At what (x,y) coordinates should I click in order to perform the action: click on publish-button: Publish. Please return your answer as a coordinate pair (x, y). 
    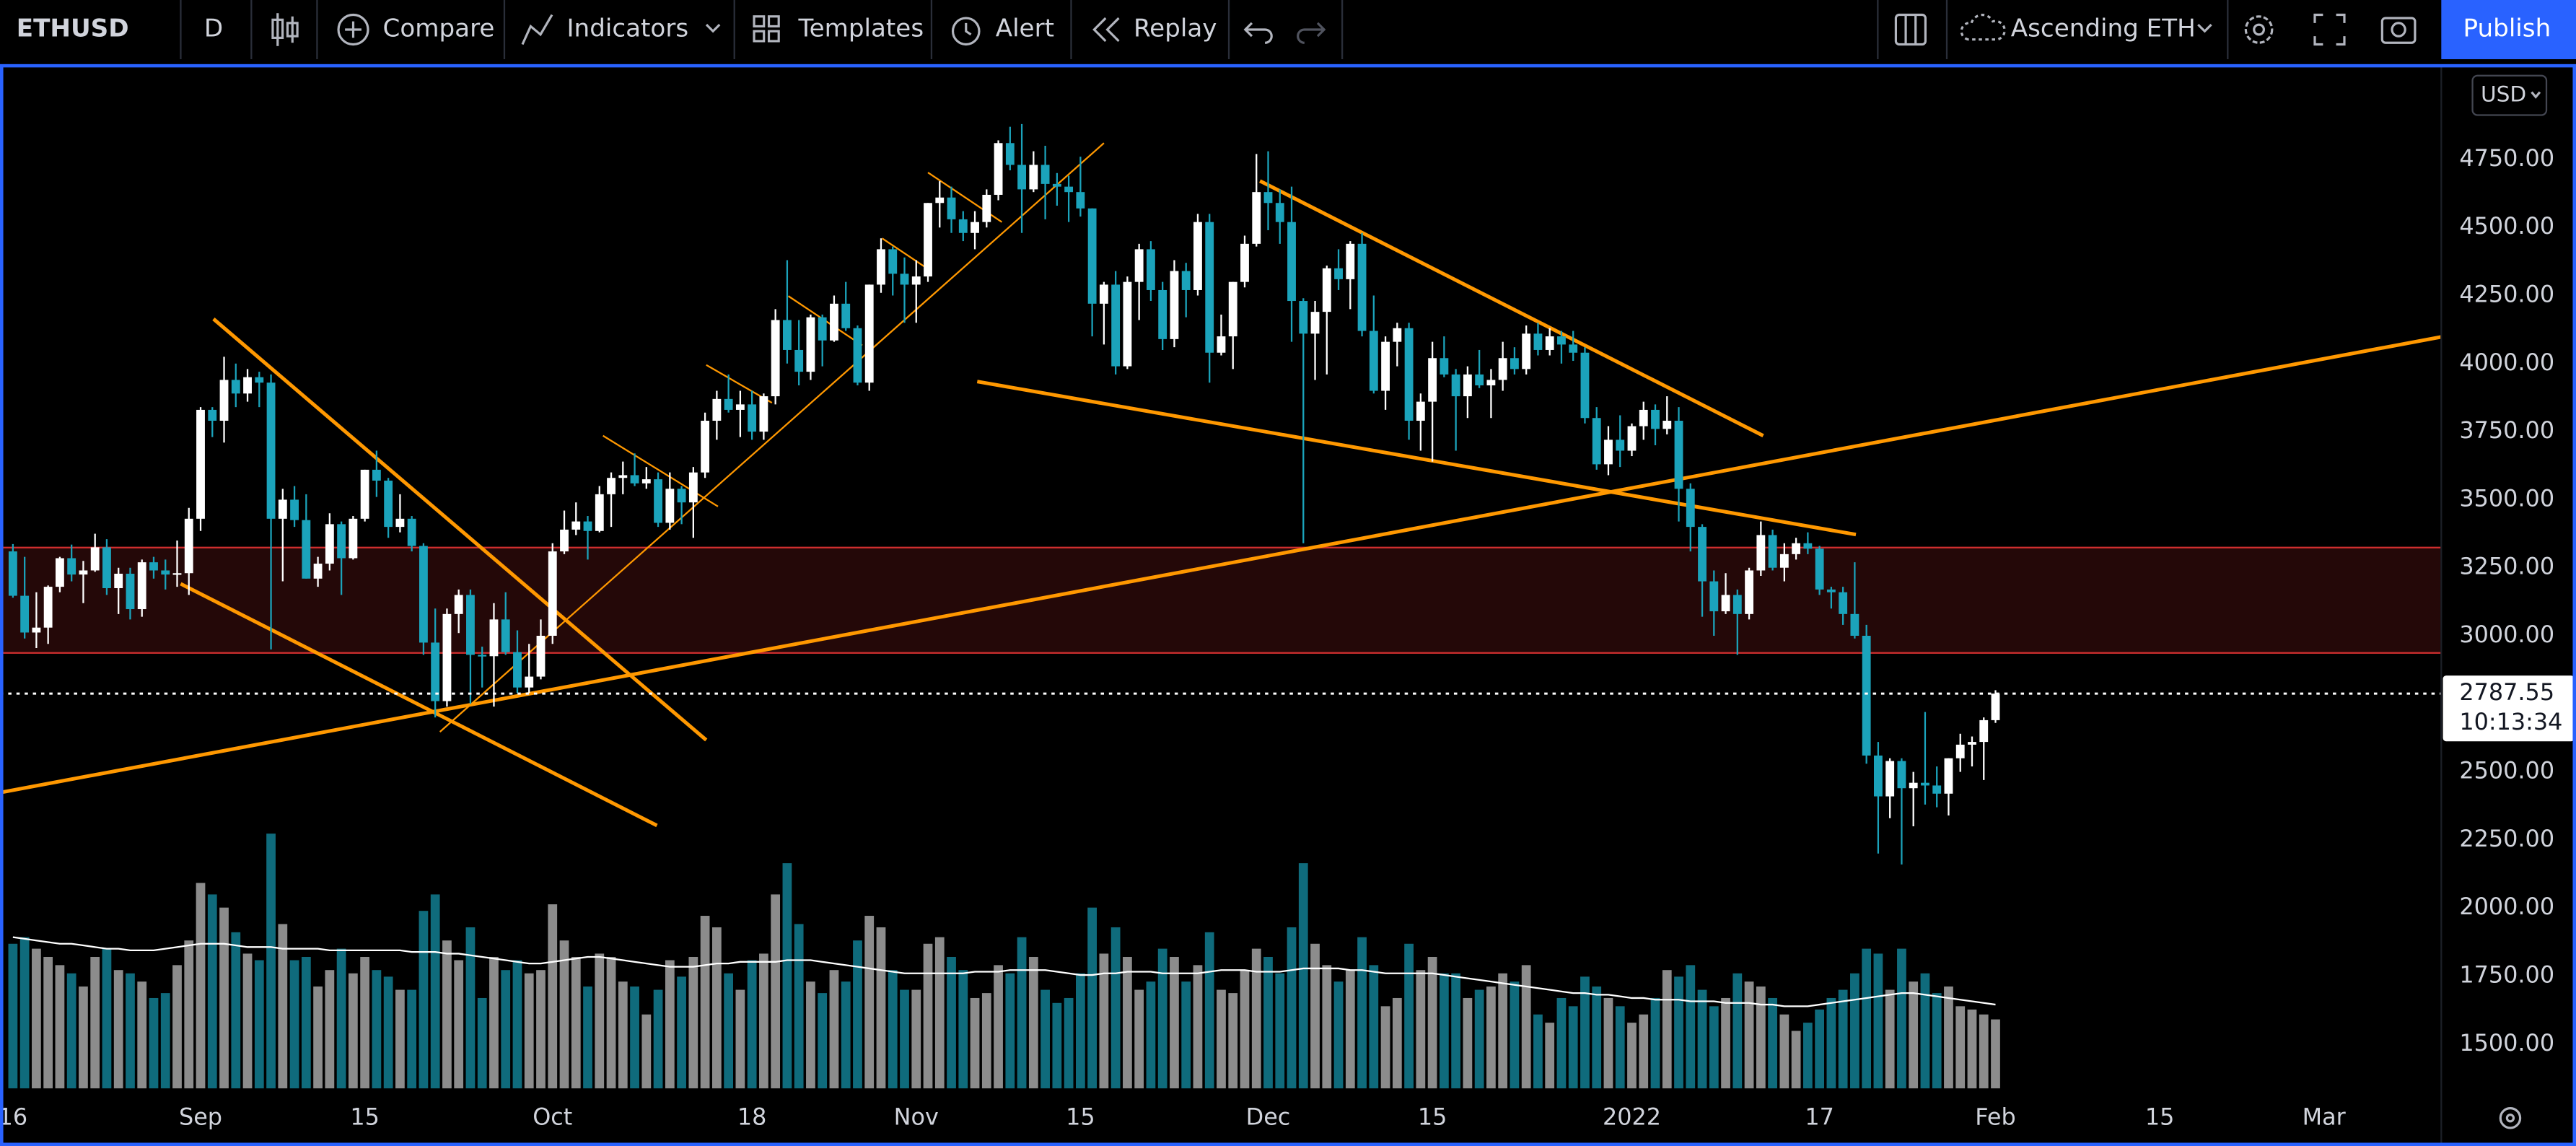
    Looking at the image, I should click on (2507, 28).